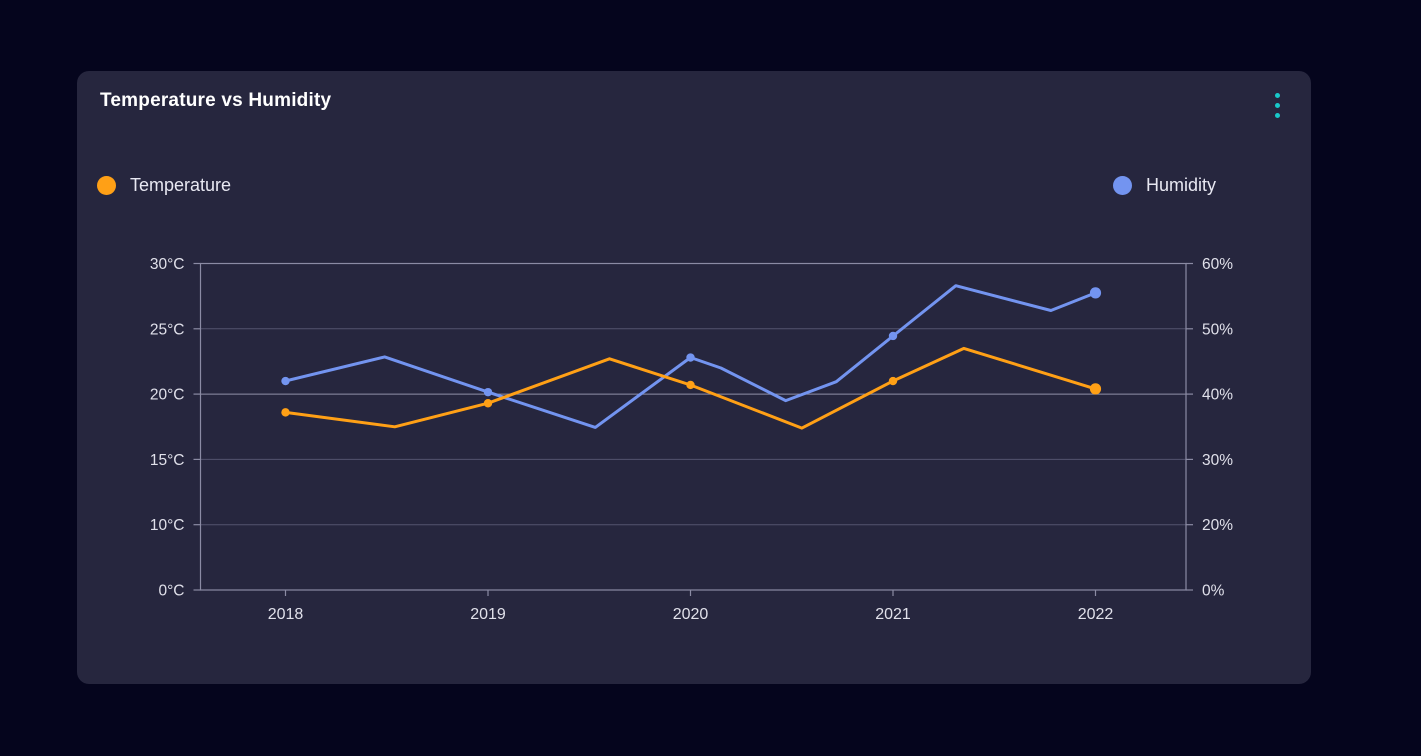 The image size is (1421, 756). What do you see at coordinates (1181, 185) in the screenshot?
I see `legend-label-humidity: Humidity` at bounding box center [1181, 185].